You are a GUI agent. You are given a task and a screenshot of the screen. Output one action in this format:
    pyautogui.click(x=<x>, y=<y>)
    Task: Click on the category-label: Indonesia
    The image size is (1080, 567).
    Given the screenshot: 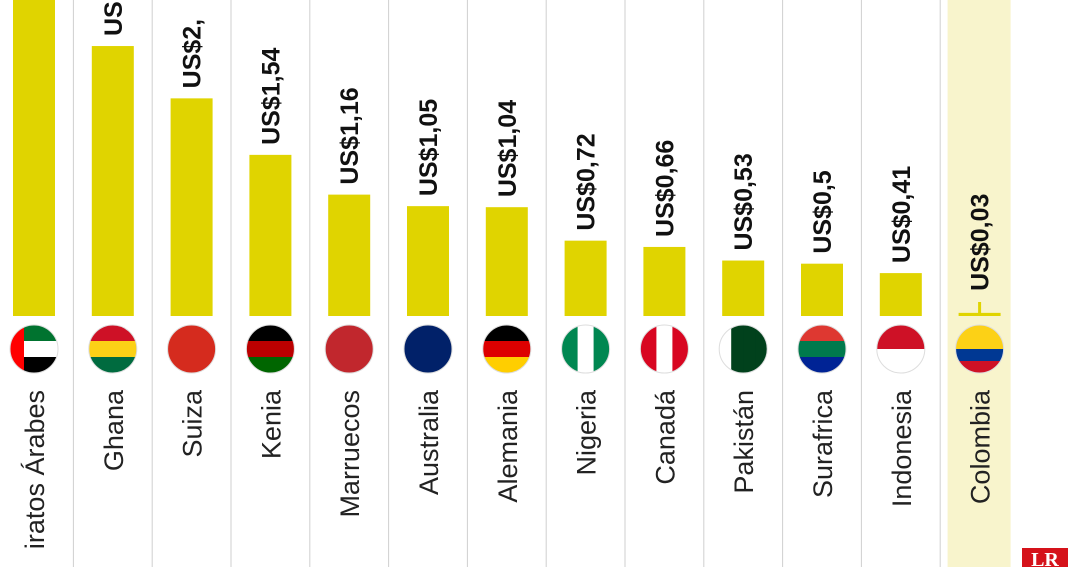 What is the action you would take?
    pyautogui.click(x=902, y=448)
    